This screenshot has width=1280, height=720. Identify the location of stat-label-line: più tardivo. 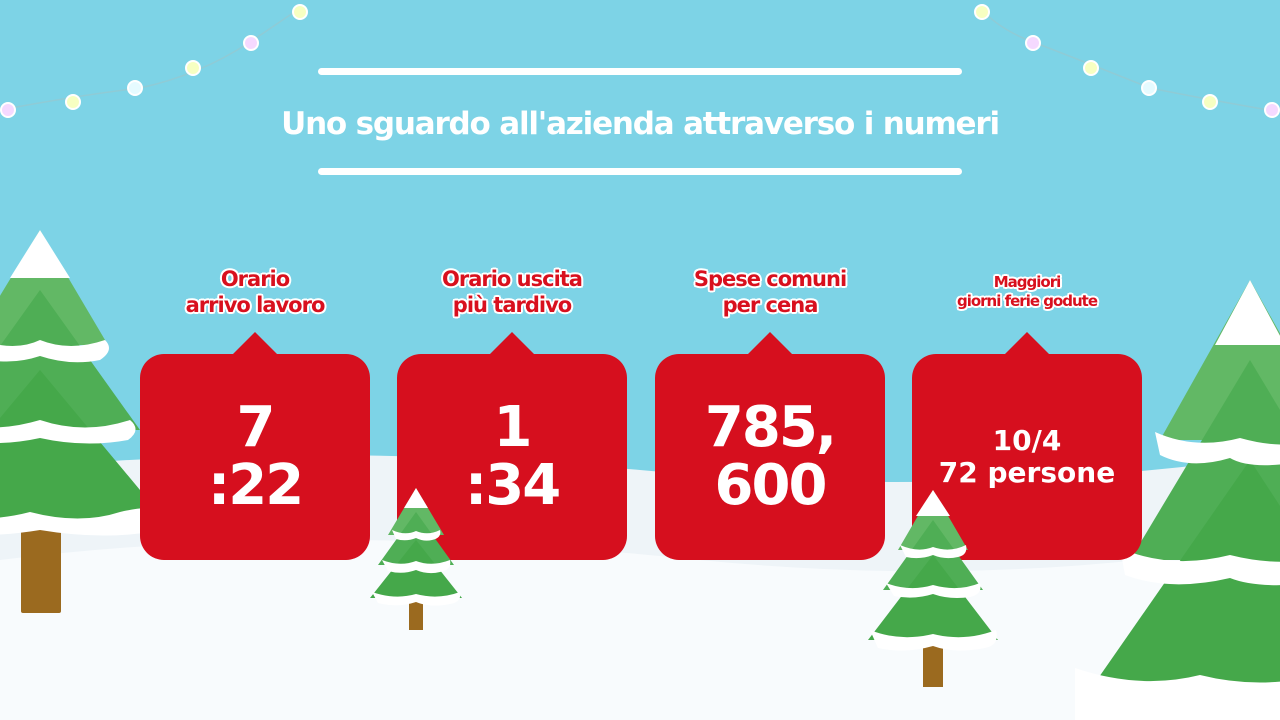
(512, 305).